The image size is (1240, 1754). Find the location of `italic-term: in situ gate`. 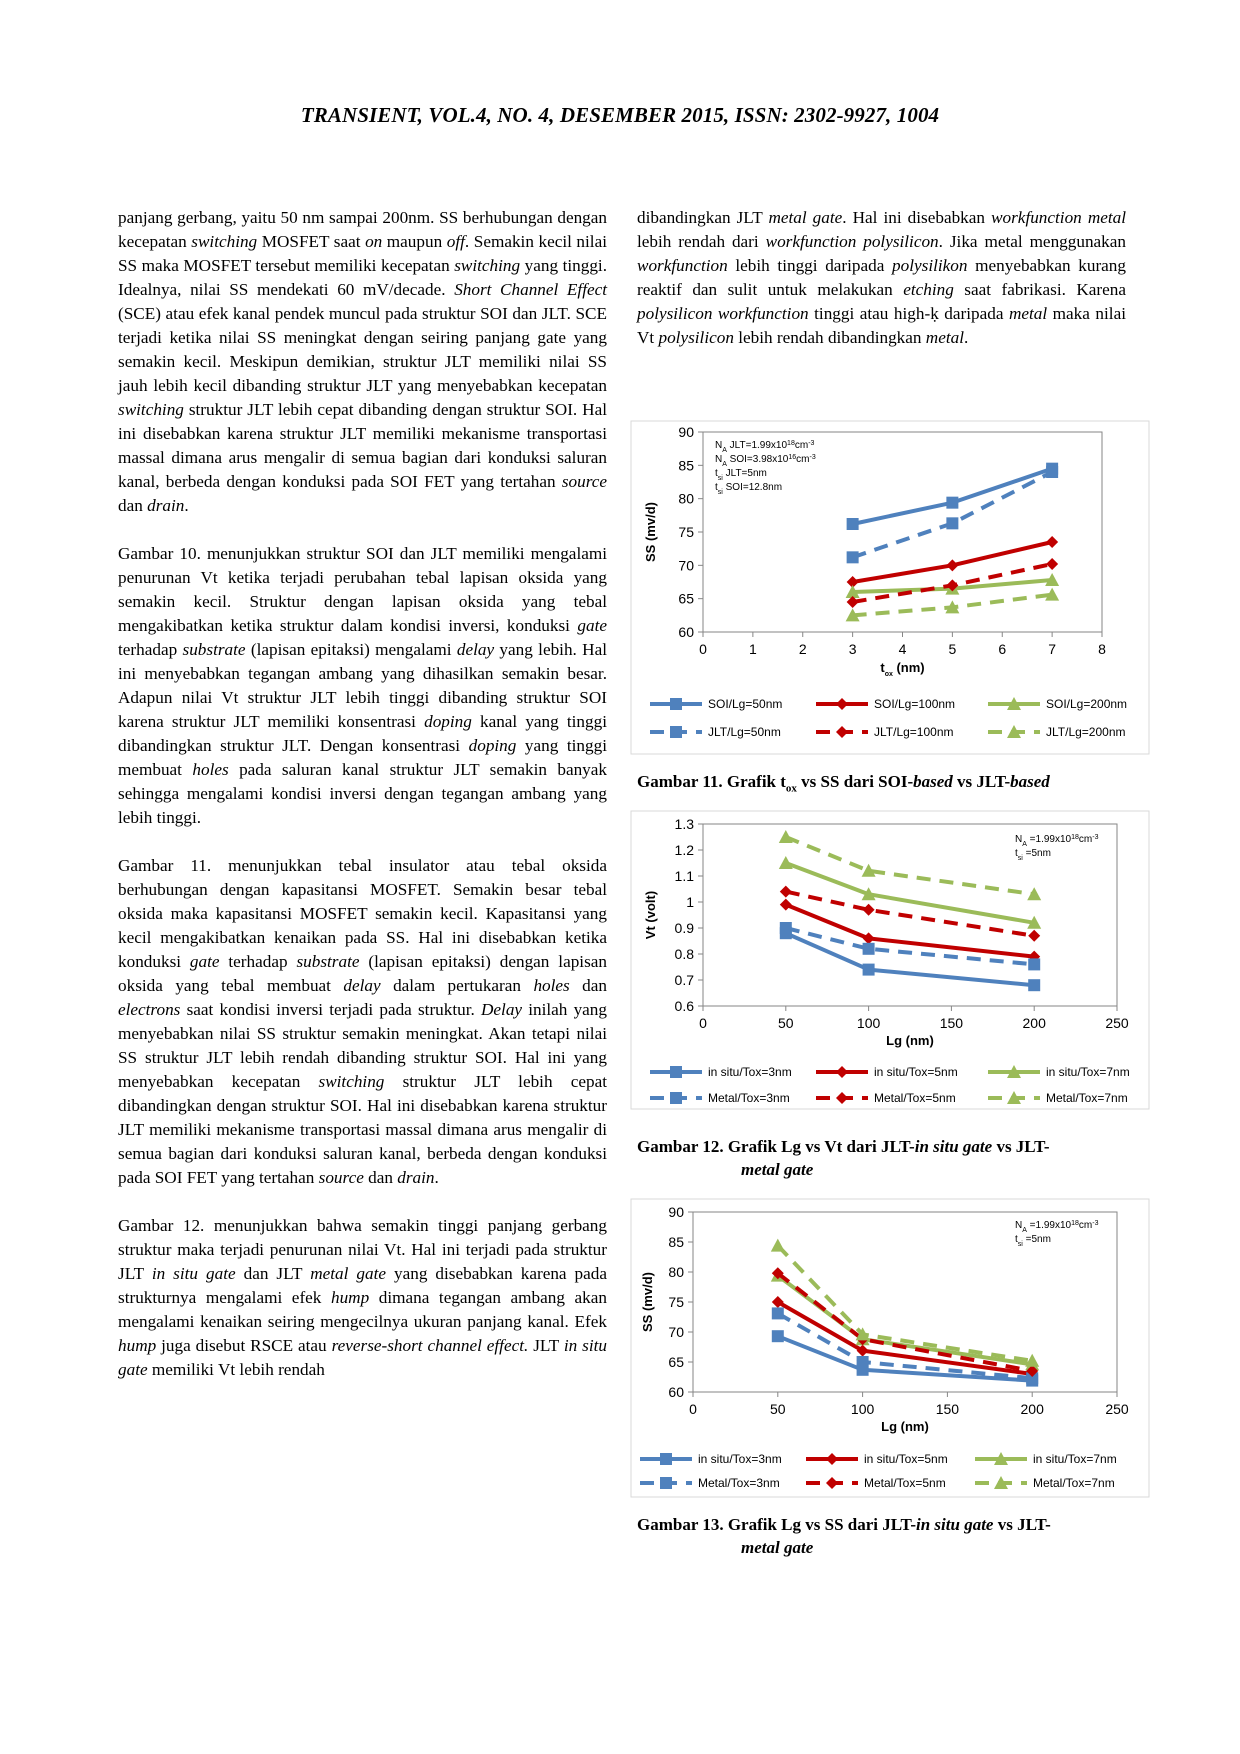

italic-term: in situ gate is located at coordinates (193, 1273).